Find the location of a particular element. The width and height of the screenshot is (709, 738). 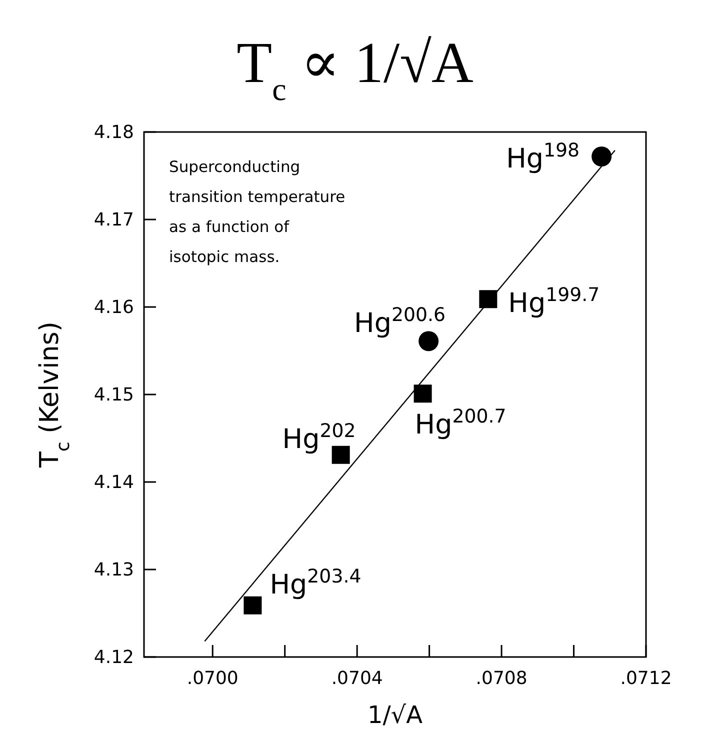

y-tick-label: 4.16 is located at coordinates (114, 307).